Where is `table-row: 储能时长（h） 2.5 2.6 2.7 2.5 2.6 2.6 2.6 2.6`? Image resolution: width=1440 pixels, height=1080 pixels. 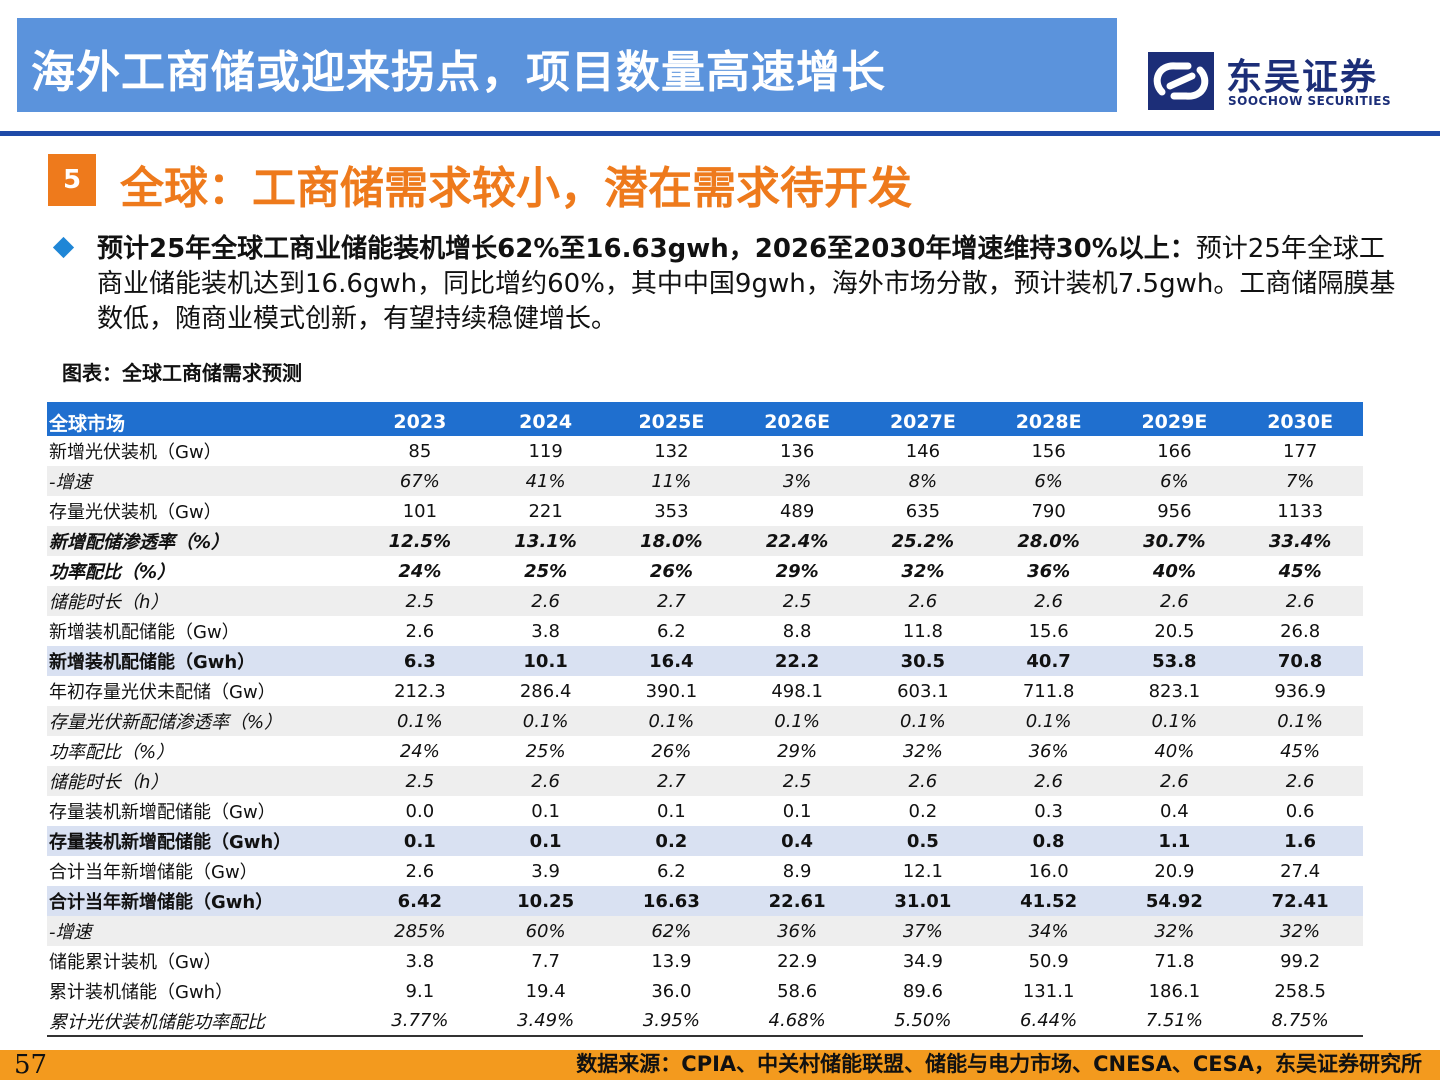 table-row: 储能时长（h） 2.5 2.6 2.7 2.5 2.6 2.6 2.6 2.6 is located at coordinates (705, 601).